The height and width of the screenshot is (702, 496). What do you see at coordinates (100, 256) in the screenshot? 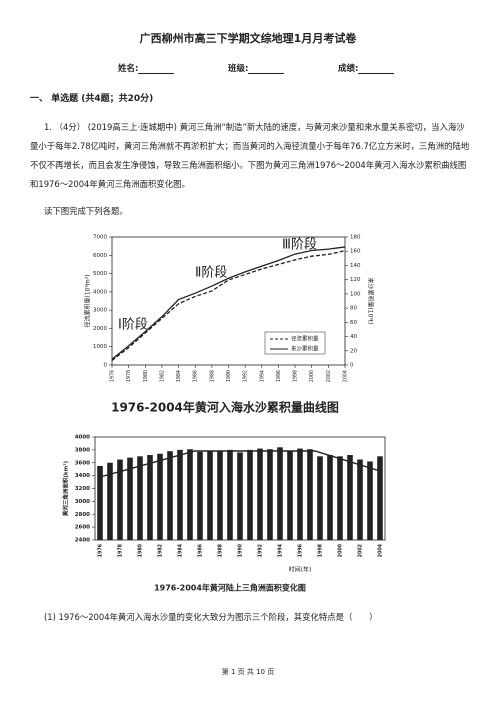
I see `y-tick-label: 6000` at bounding box center [100, 256].